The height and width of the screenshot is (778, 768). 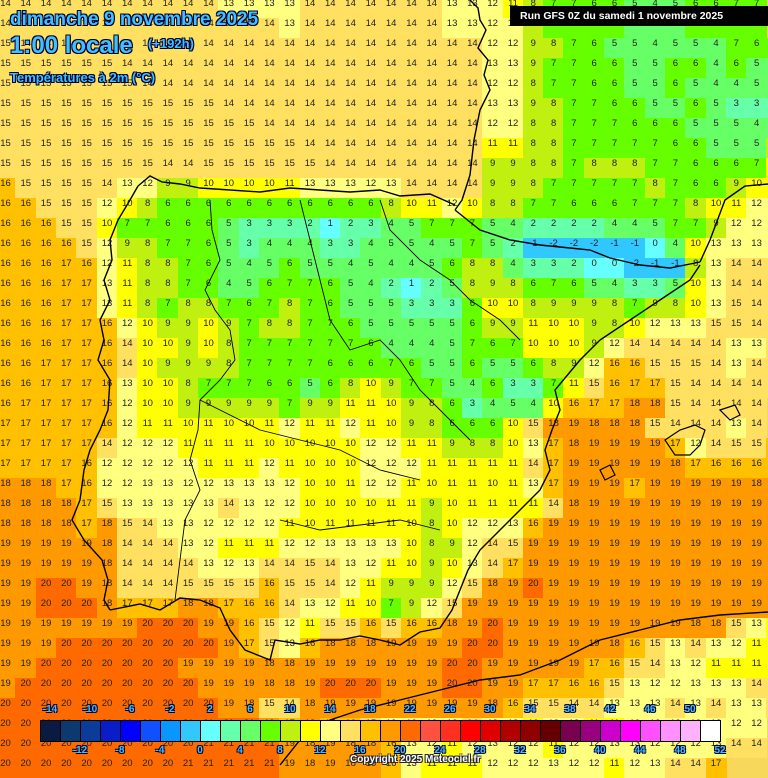 I want to click on temperature-value: -1, so click(x=614, y=243).